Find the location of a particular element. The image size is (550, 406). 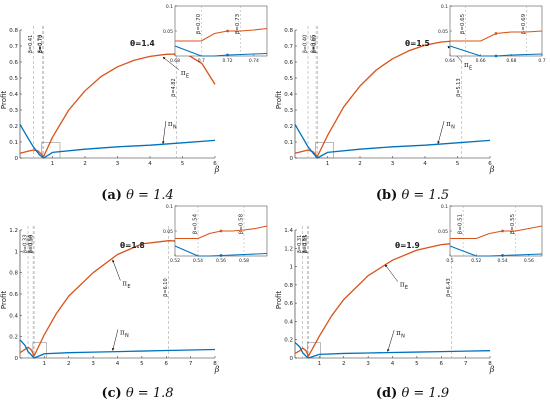

vline-label: β=0.69 is located at coordinates (315, 44).